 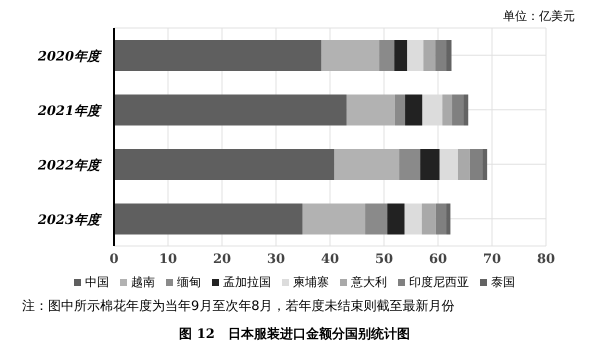 What do you see at coordinates (492, 260) in the screenshot?
I see `x-tick-label: 70` at bounding box center [492, 260].